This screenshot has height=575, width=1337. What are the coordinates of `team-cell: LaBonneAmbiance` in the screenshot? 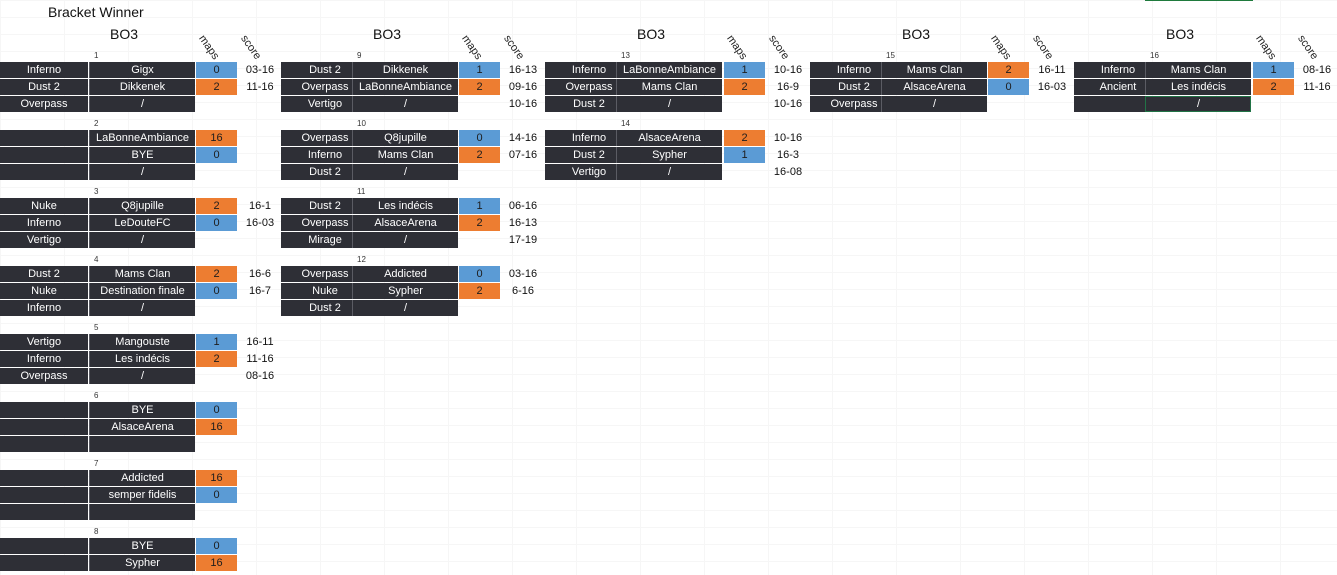 It's located at (405, 87).